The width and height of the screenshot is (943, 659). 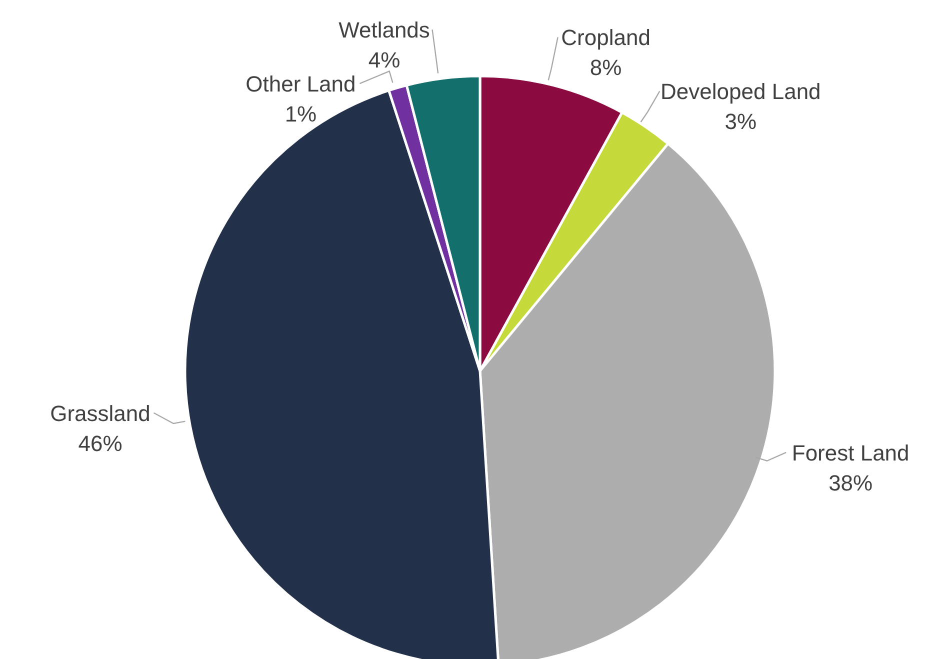 What do you see at coordinates (384, 30) in the screenshot?
I see `slice-label: Wetlands` at bounding box center [384, 30].